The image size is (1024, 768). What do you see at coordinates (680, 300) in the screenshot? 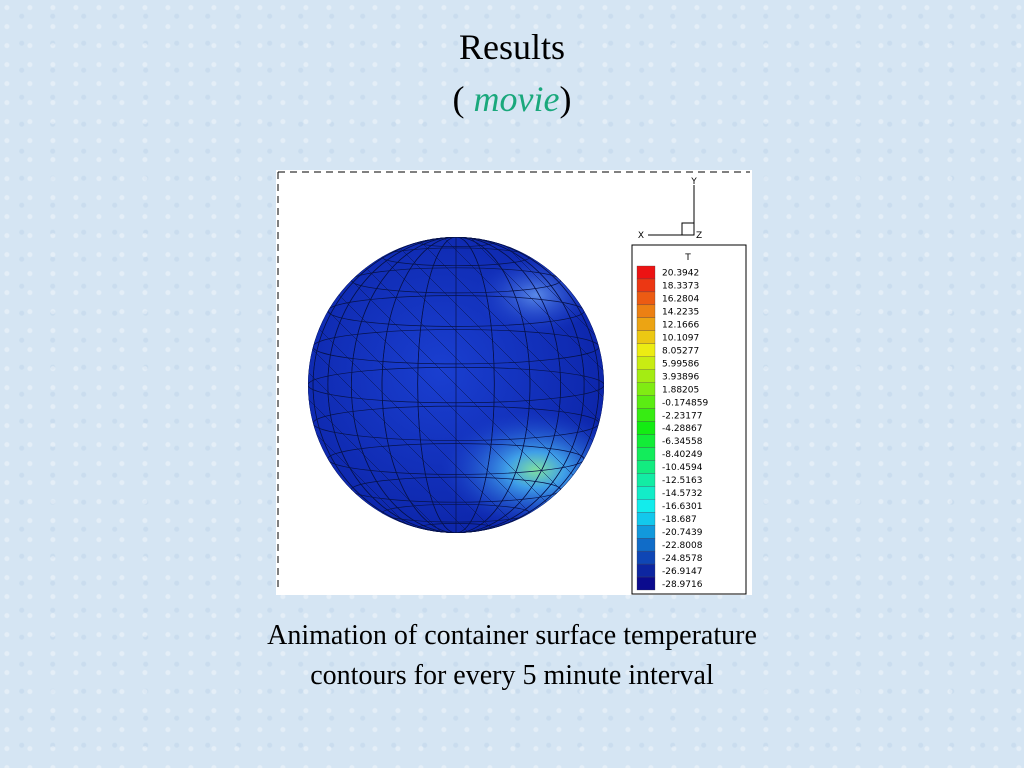
I see `legend-value: 16.2804` at bounding box center [680, 300].